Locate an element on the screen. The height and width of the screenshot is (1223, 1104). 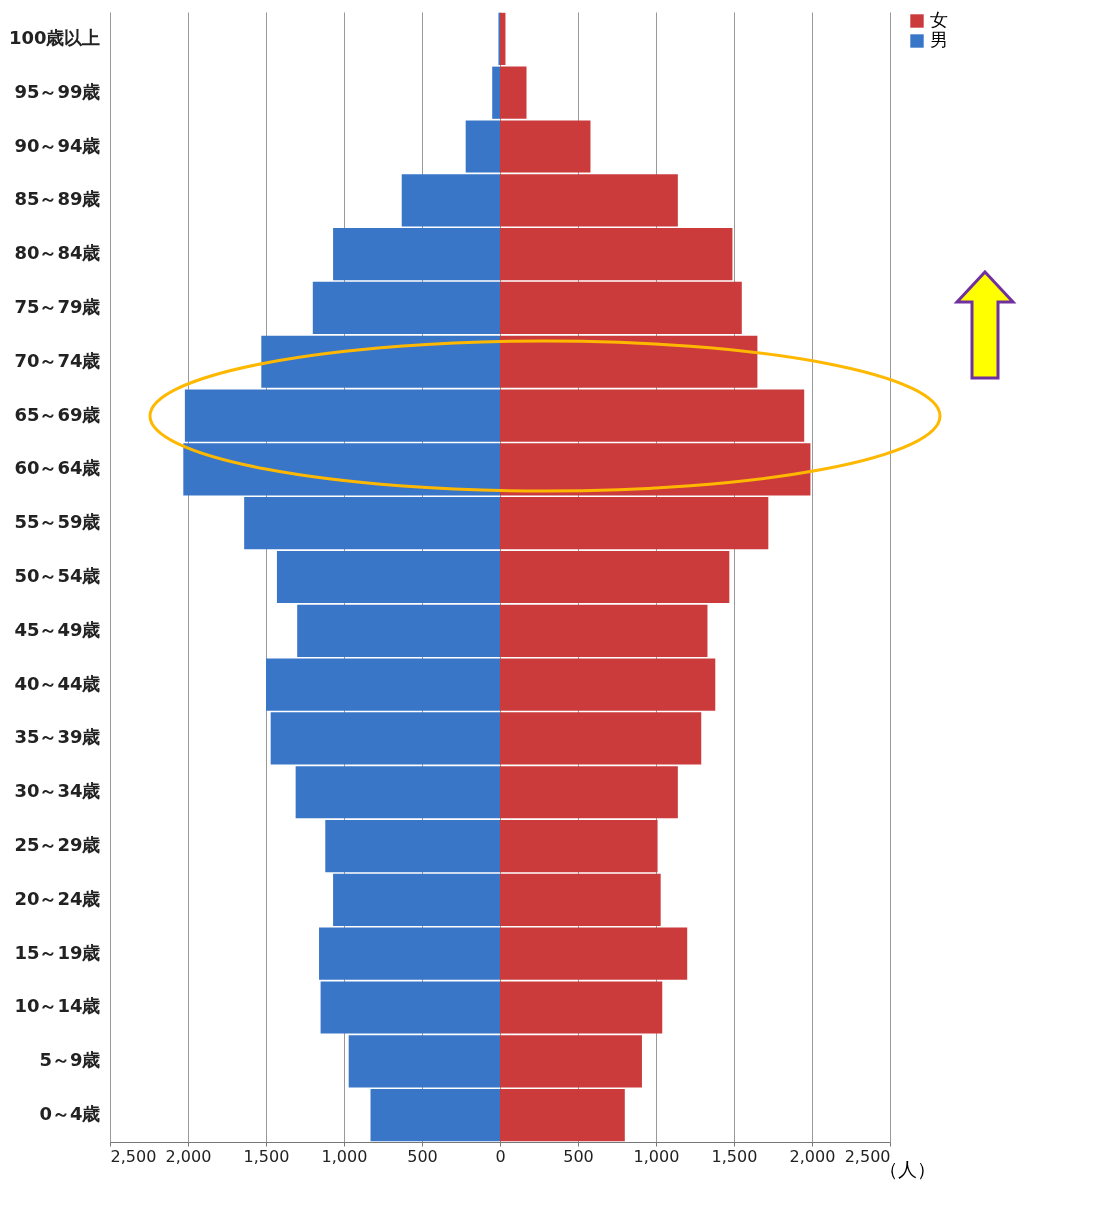
y-tick-label: 40～44歳 is located at coordinates (57, 683).